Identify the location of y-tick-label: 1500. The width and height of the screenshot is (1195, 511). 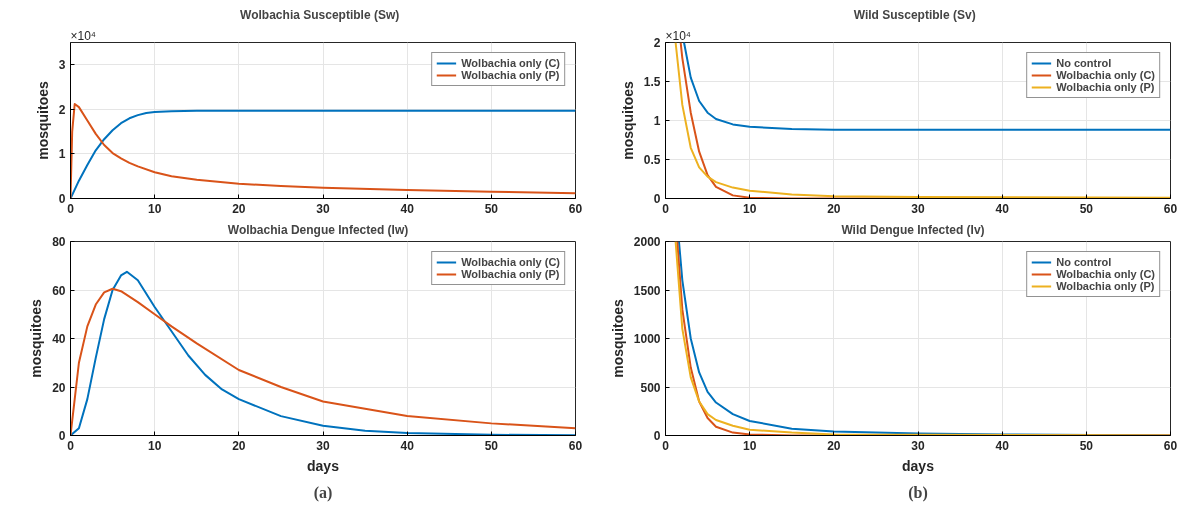
(647, 290).